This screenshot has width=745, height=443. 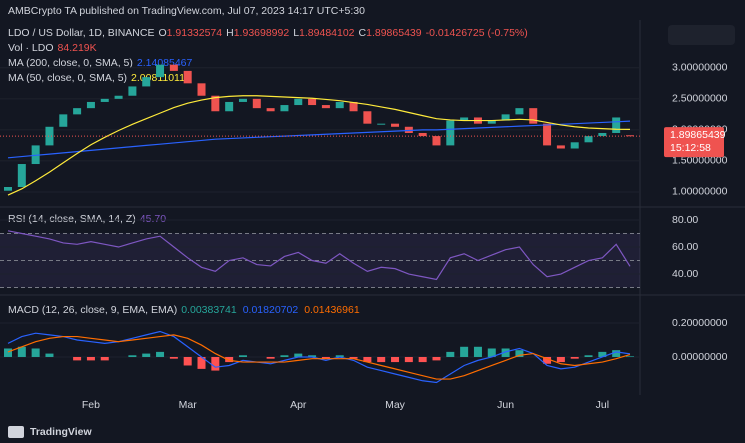 What do you see at coordinates (700, 323) in the screenshot?
I see `y-tick-label: 0.20000000` at bounding box center [700, 323].